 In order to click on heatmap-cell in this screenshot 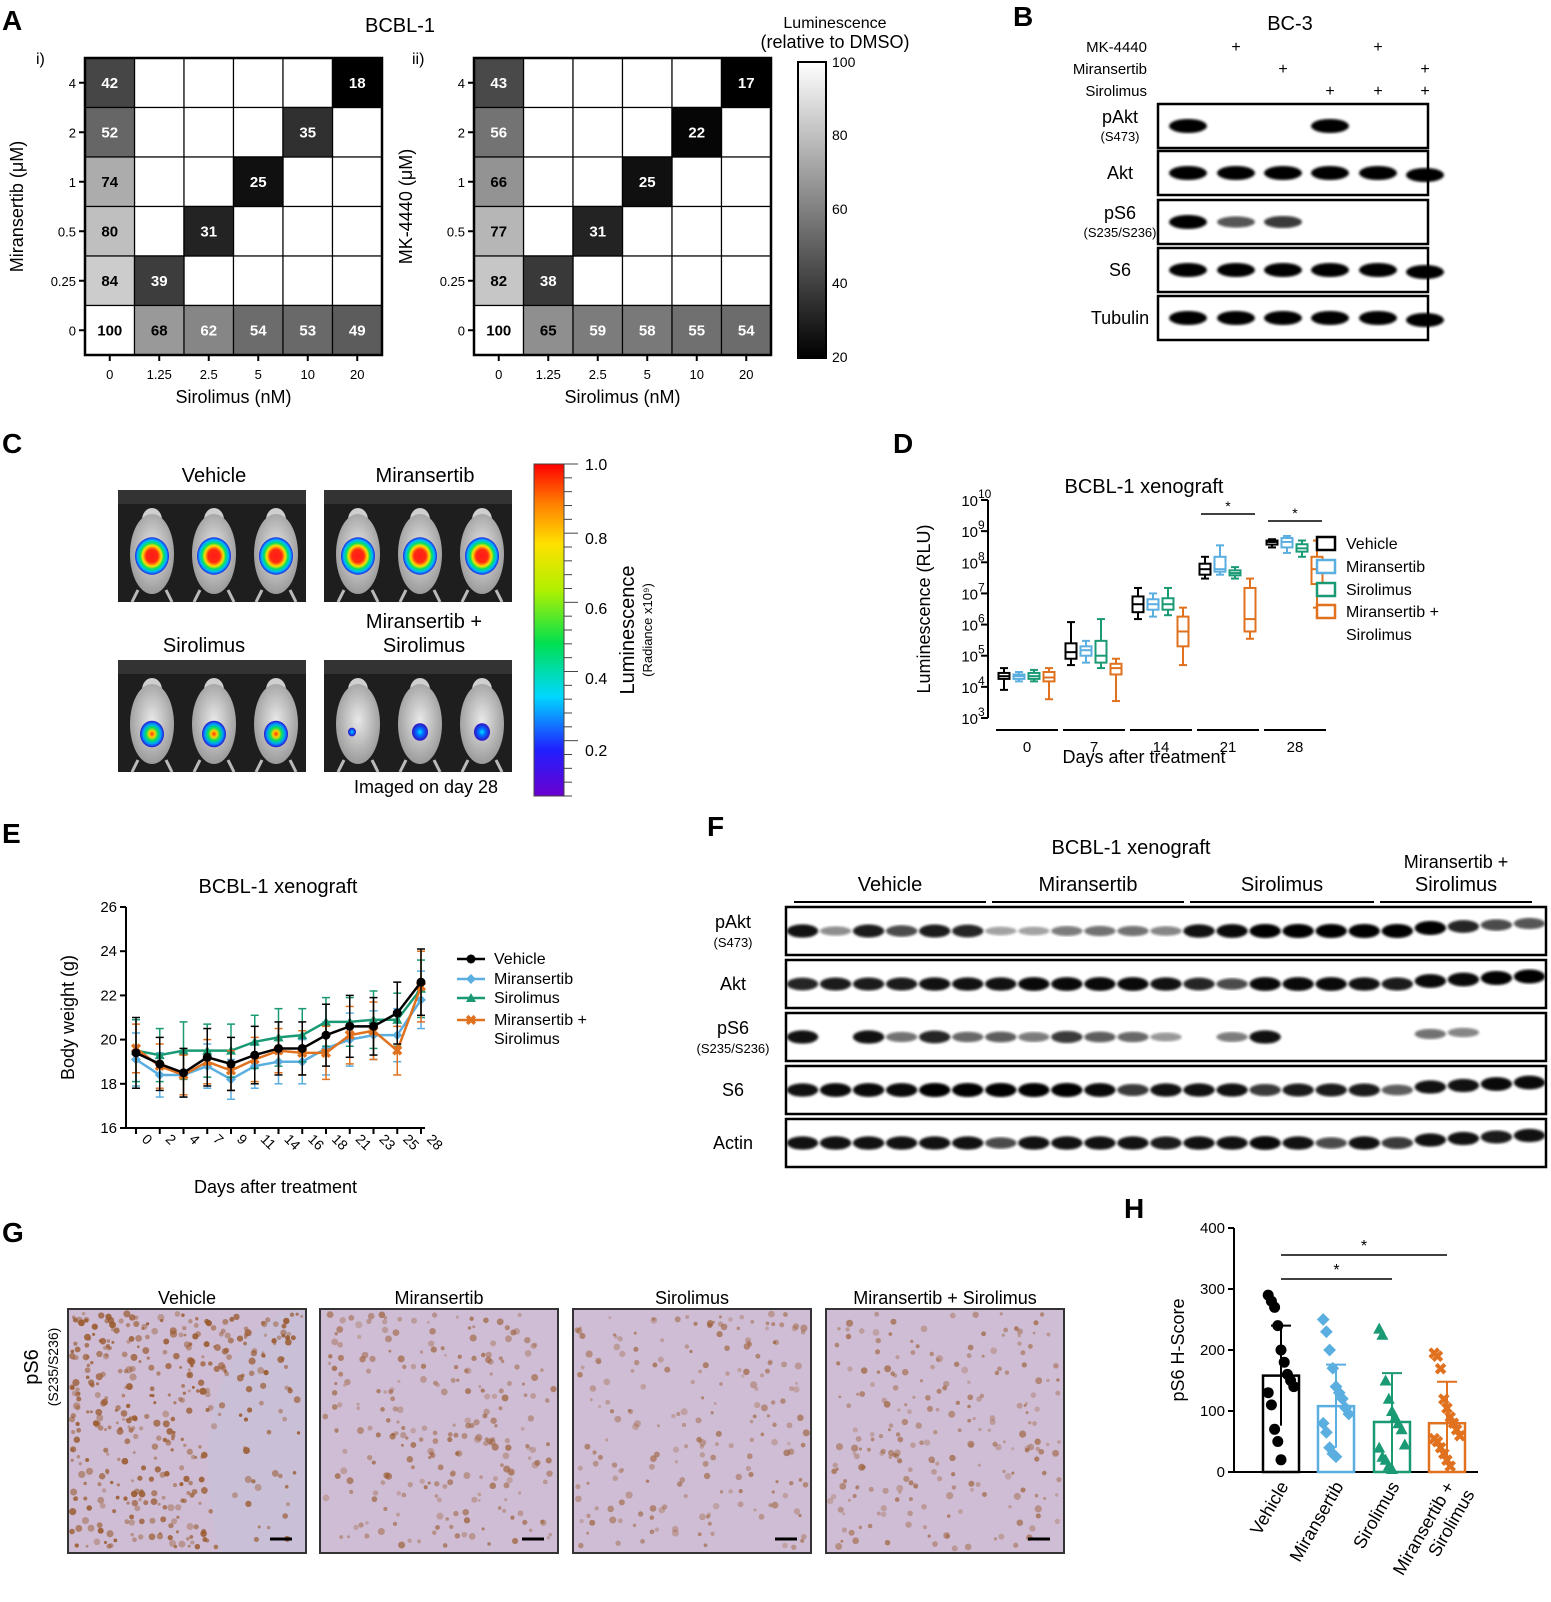, I will do `click(357, 83)`.